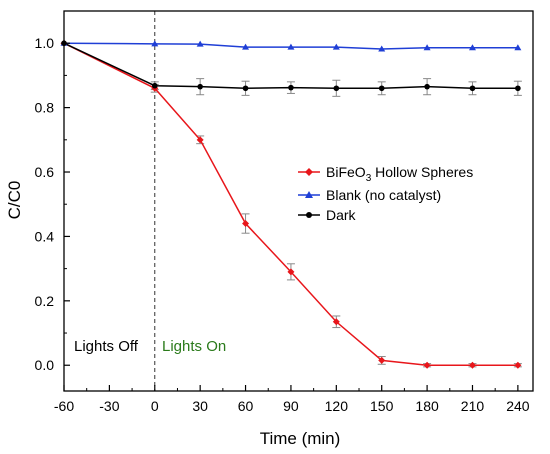 The image size is (550, 454). Describe the element at coordinates (155, 406) in the screenshot. I see `x-tick-label: 0` at that location.